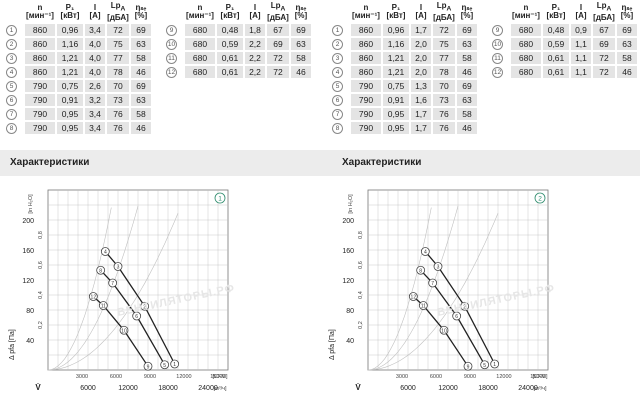 Image resolution: width=640 pixels, height=407 pixels. Describe the element at coordinates (564, 43) in the screenshot. I see `table-row: 10 680 0,59 1,1 69 63` at that location.